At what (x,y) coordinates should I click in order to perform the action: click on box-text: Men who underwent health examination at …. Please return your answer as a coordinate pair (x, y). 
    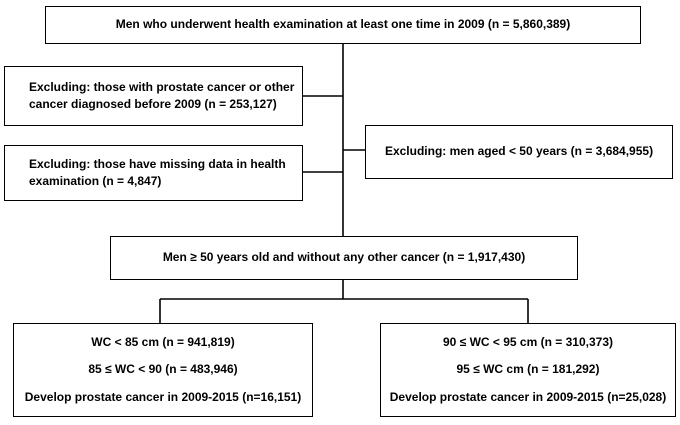
    Looking at the image, I should click on (343, 24).